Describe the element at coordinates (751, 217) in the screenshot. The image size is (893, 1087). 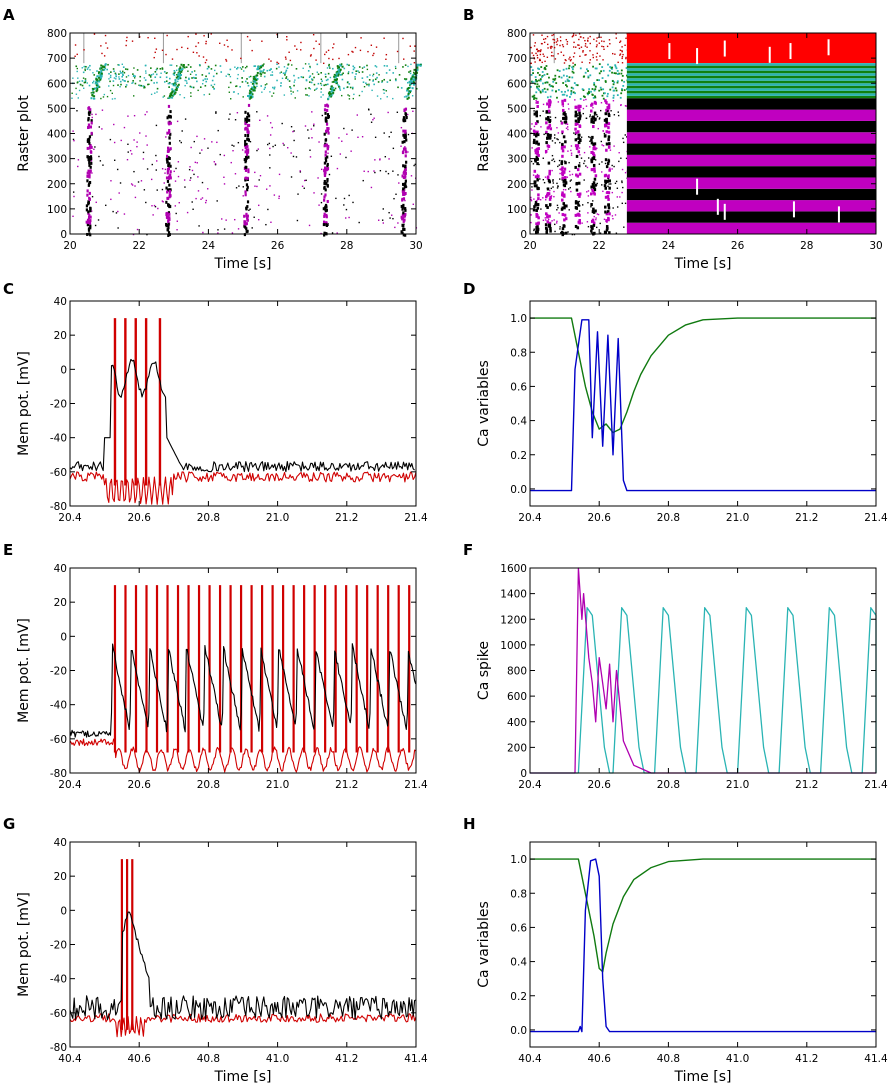
I see `band-stripe` at that location.